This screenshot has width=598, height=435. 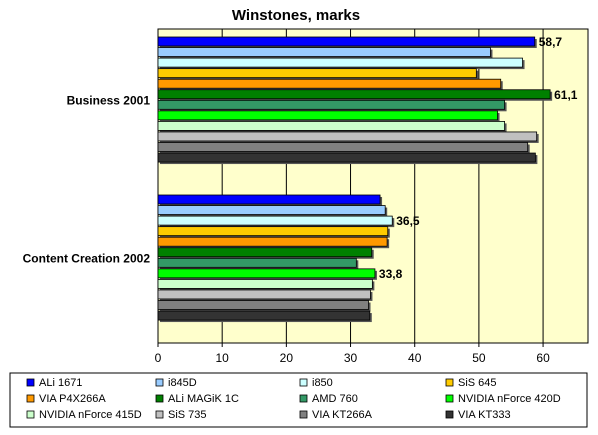 I want to click on legend-label: ALi MAGiK 1C, so click(x=203, y=399).